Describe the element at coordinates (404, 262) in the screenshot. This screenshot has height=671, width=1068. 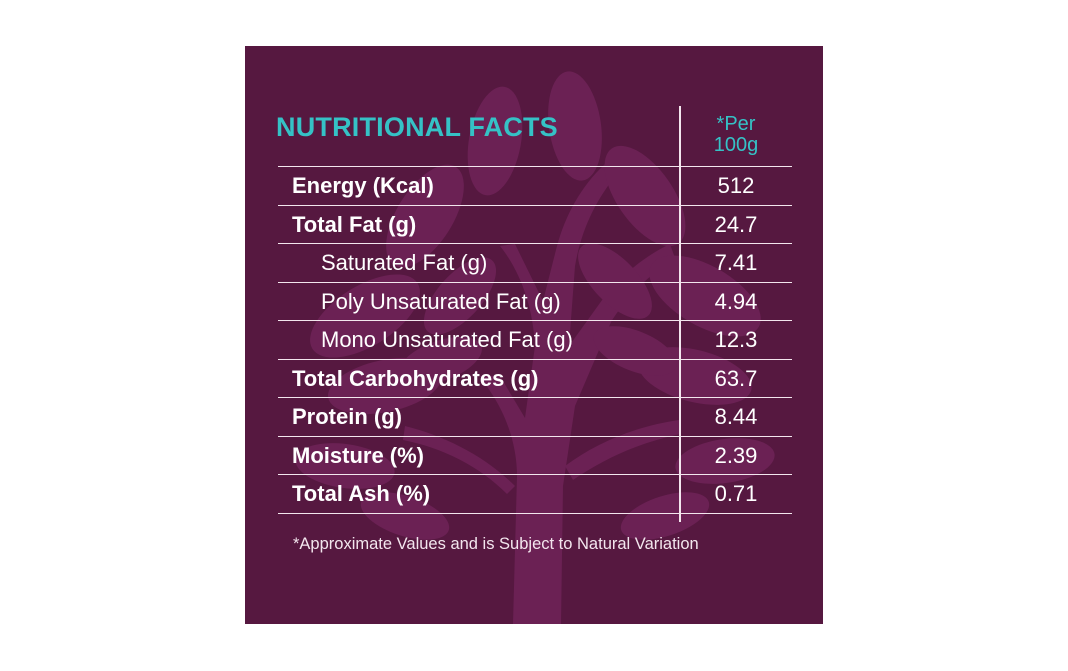
I see `row-label: Saturated Fat (g)` at that location.